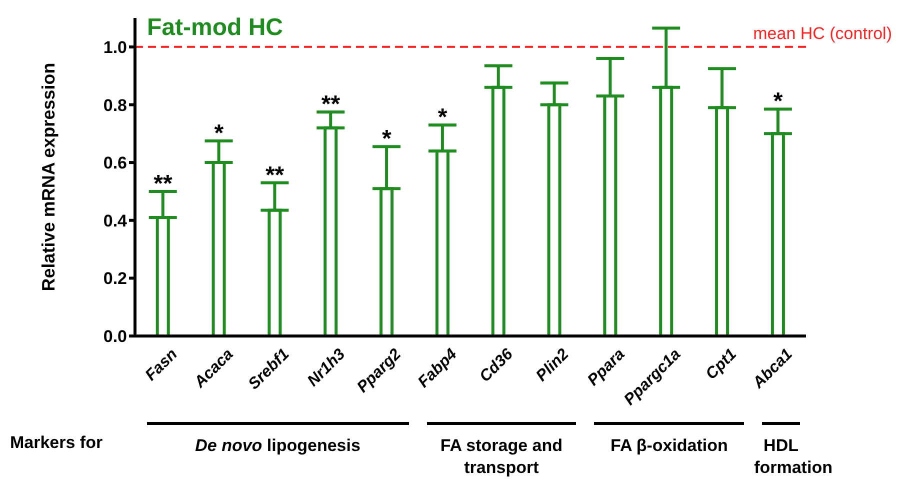  Describe the element at coordinates (822, 33) in the screenshot. I see `ref-line-label: mean HC (control)` at that location.